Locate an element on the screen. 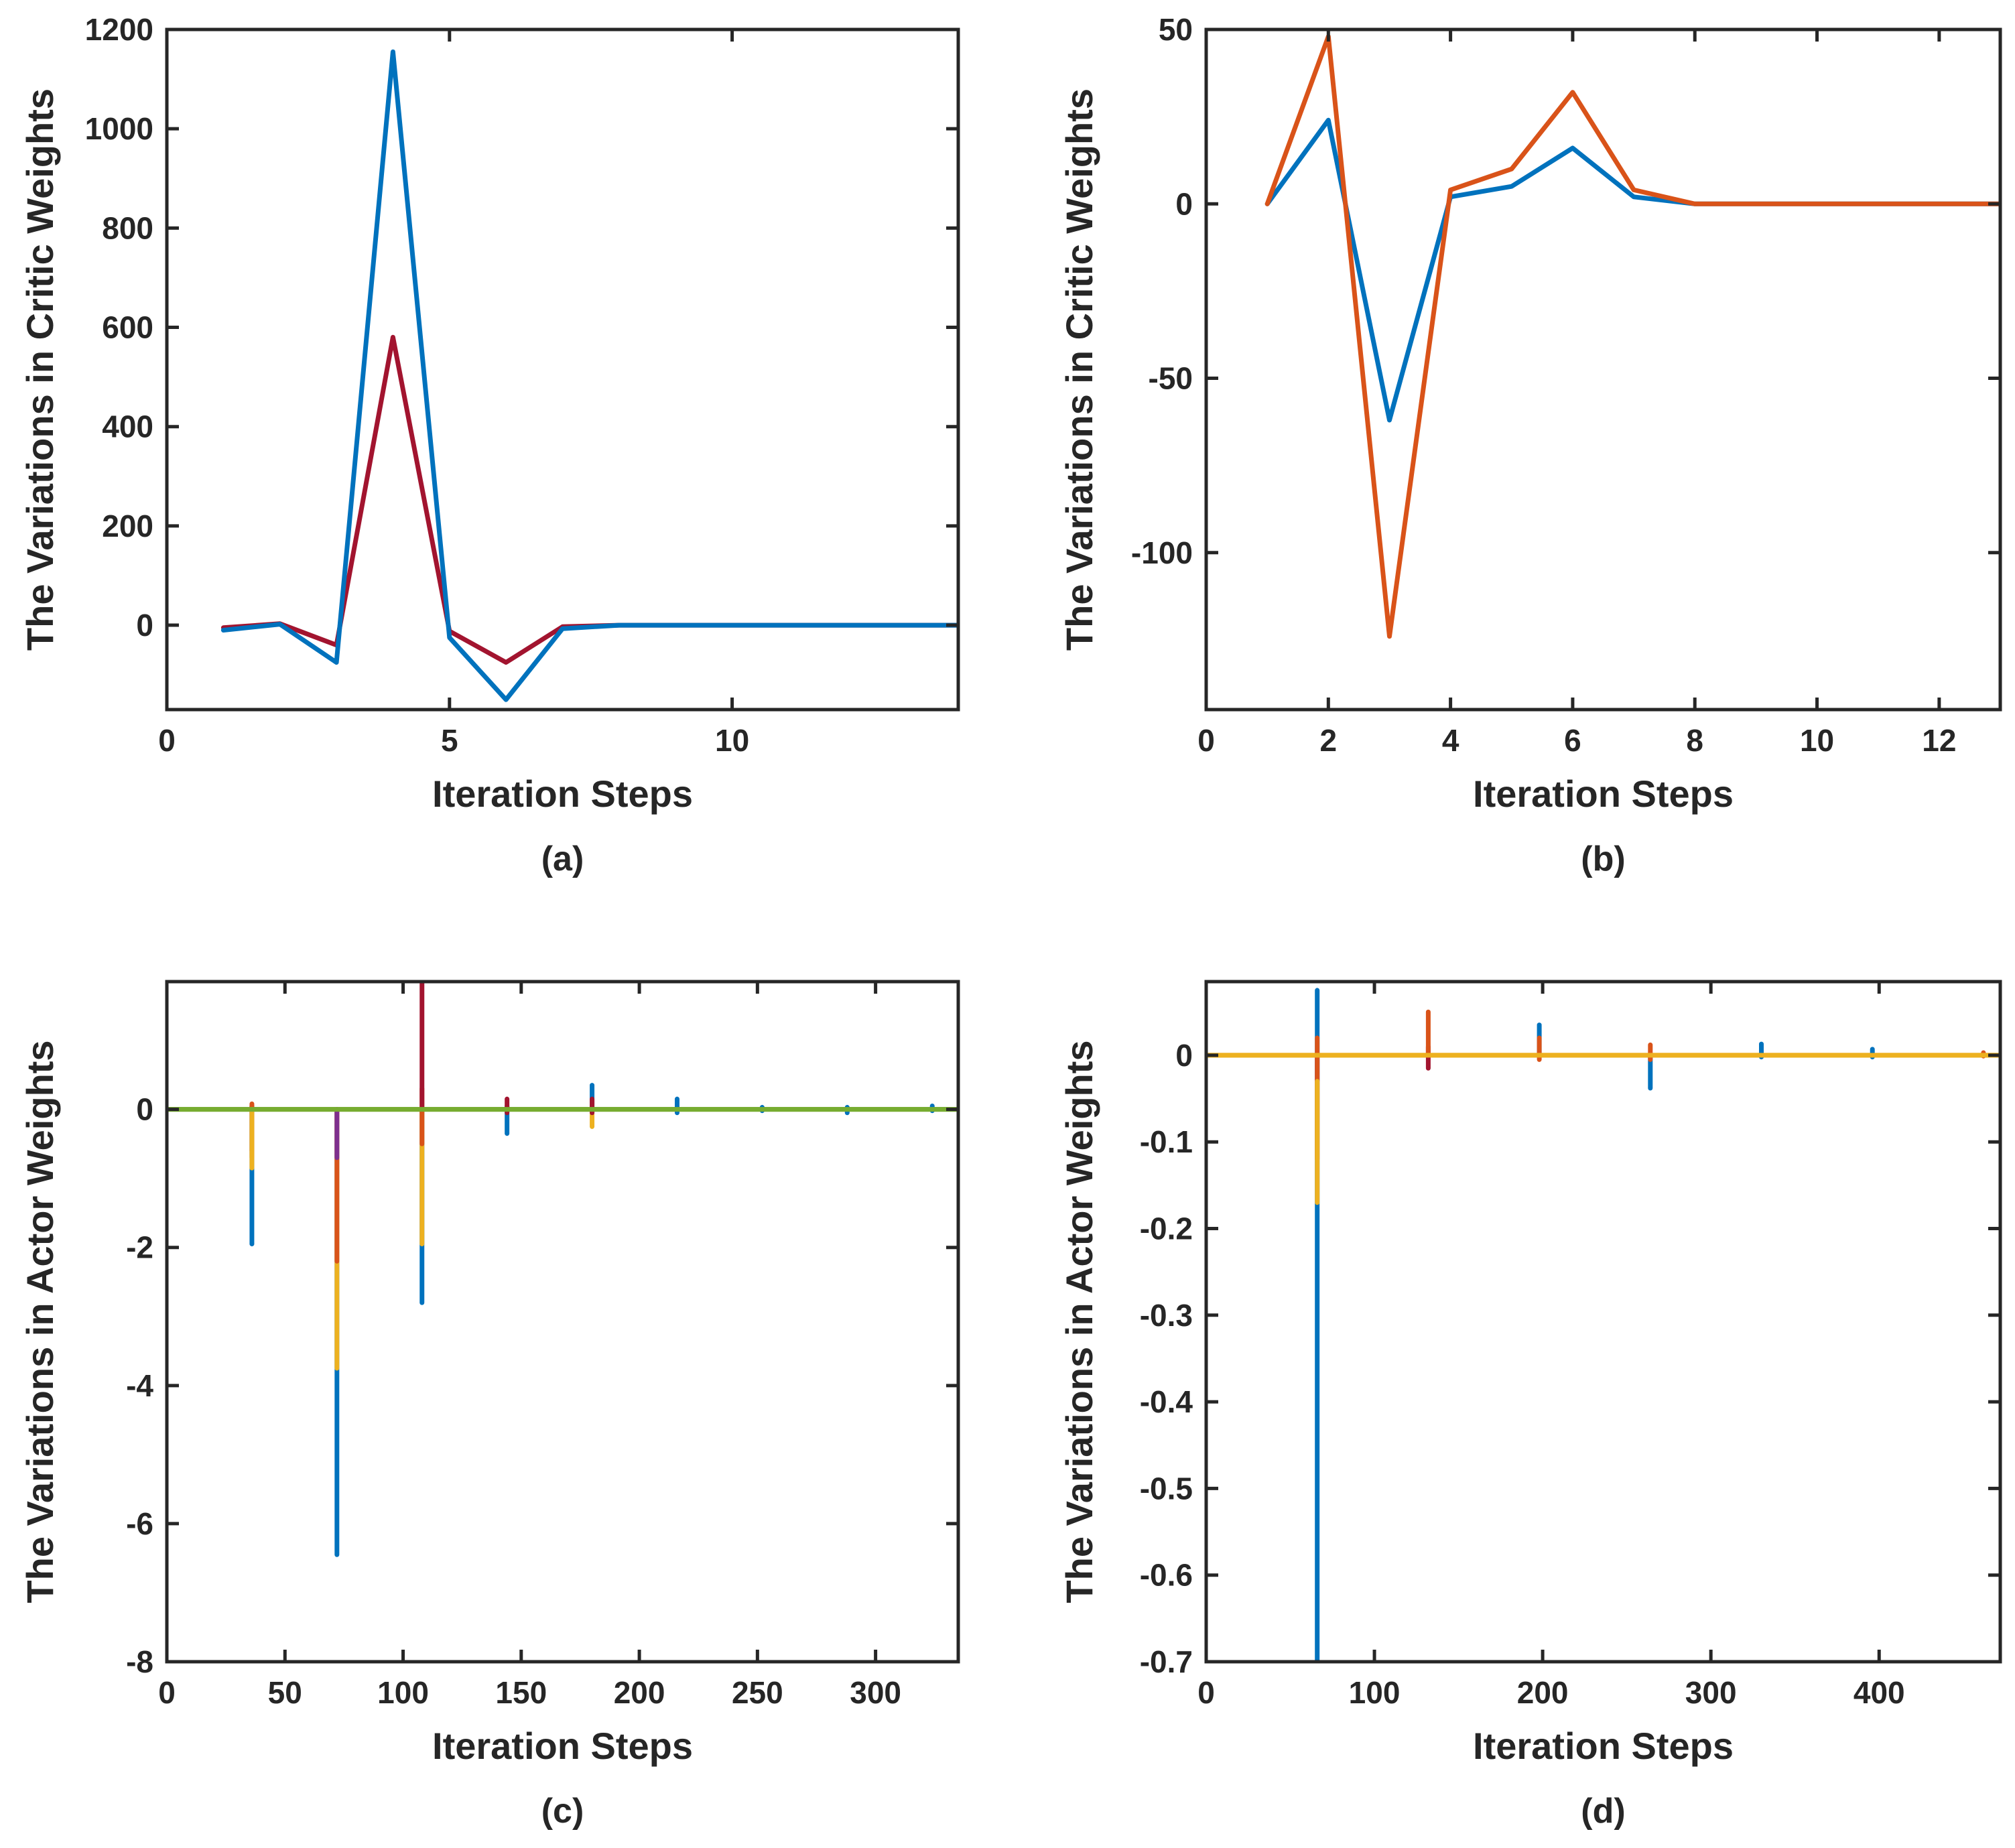  y-tick-label: -8 is located at coordinates (139, 1662).